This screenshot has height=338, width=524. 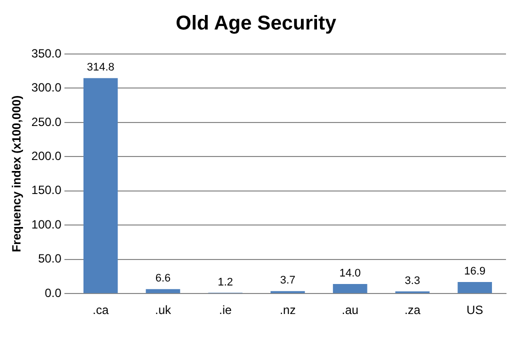 What do you see at coordinates (350, 310) in the screenshot?
I see `x-tick-label: .au` at bounding box center [350, 310].